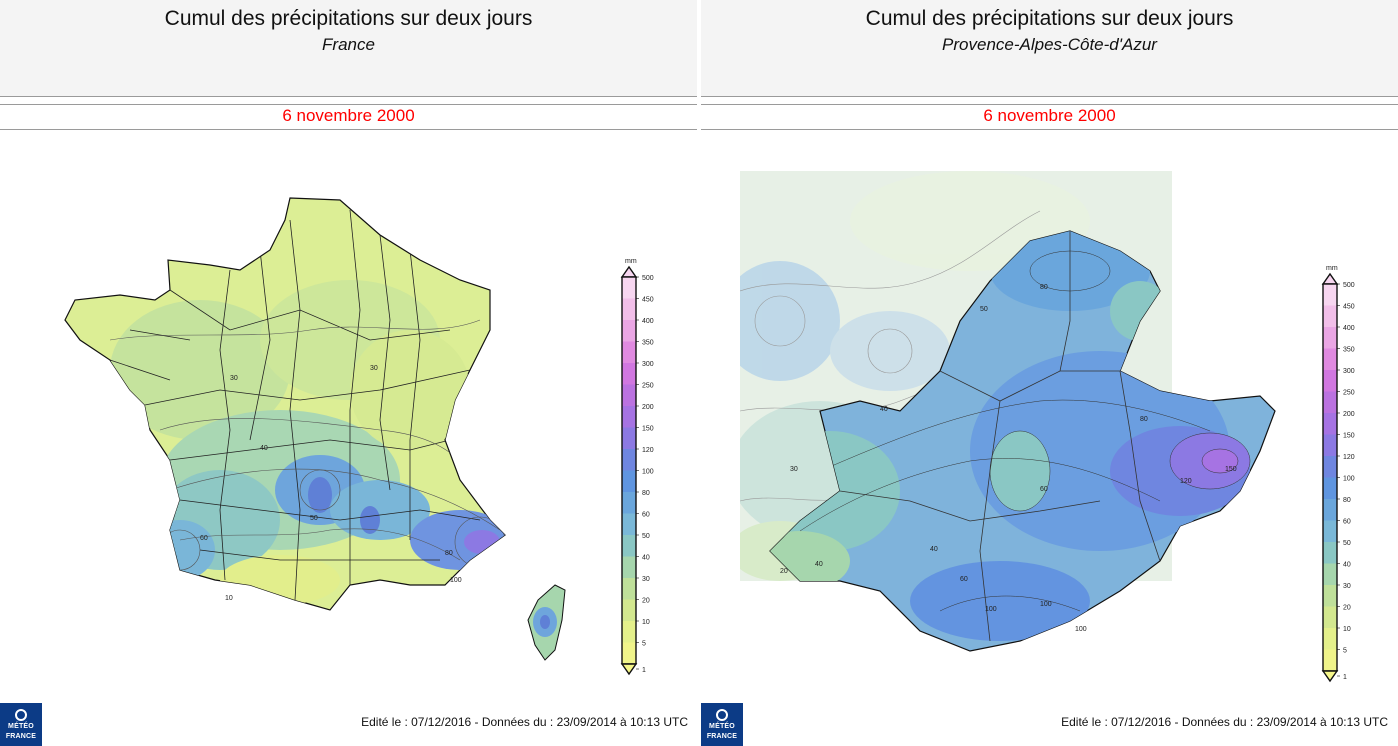  I want to click on legend-level-label: 50, so click(646, 536).